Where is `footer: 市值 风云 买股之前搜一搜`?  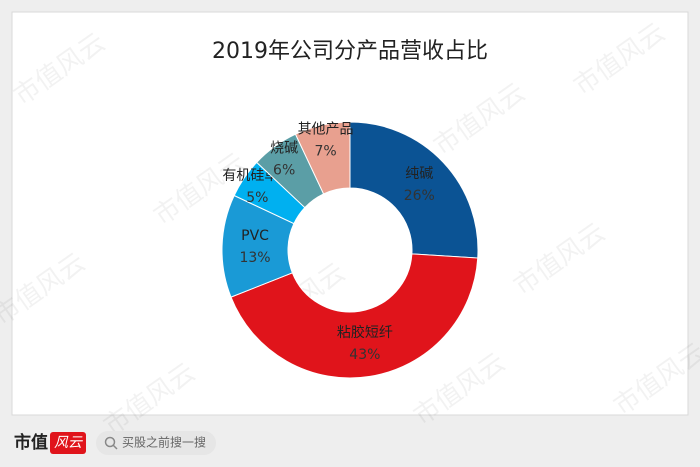 footer: 市值 风云 买股之前搜一搜 is located at coordinates (115, 443).